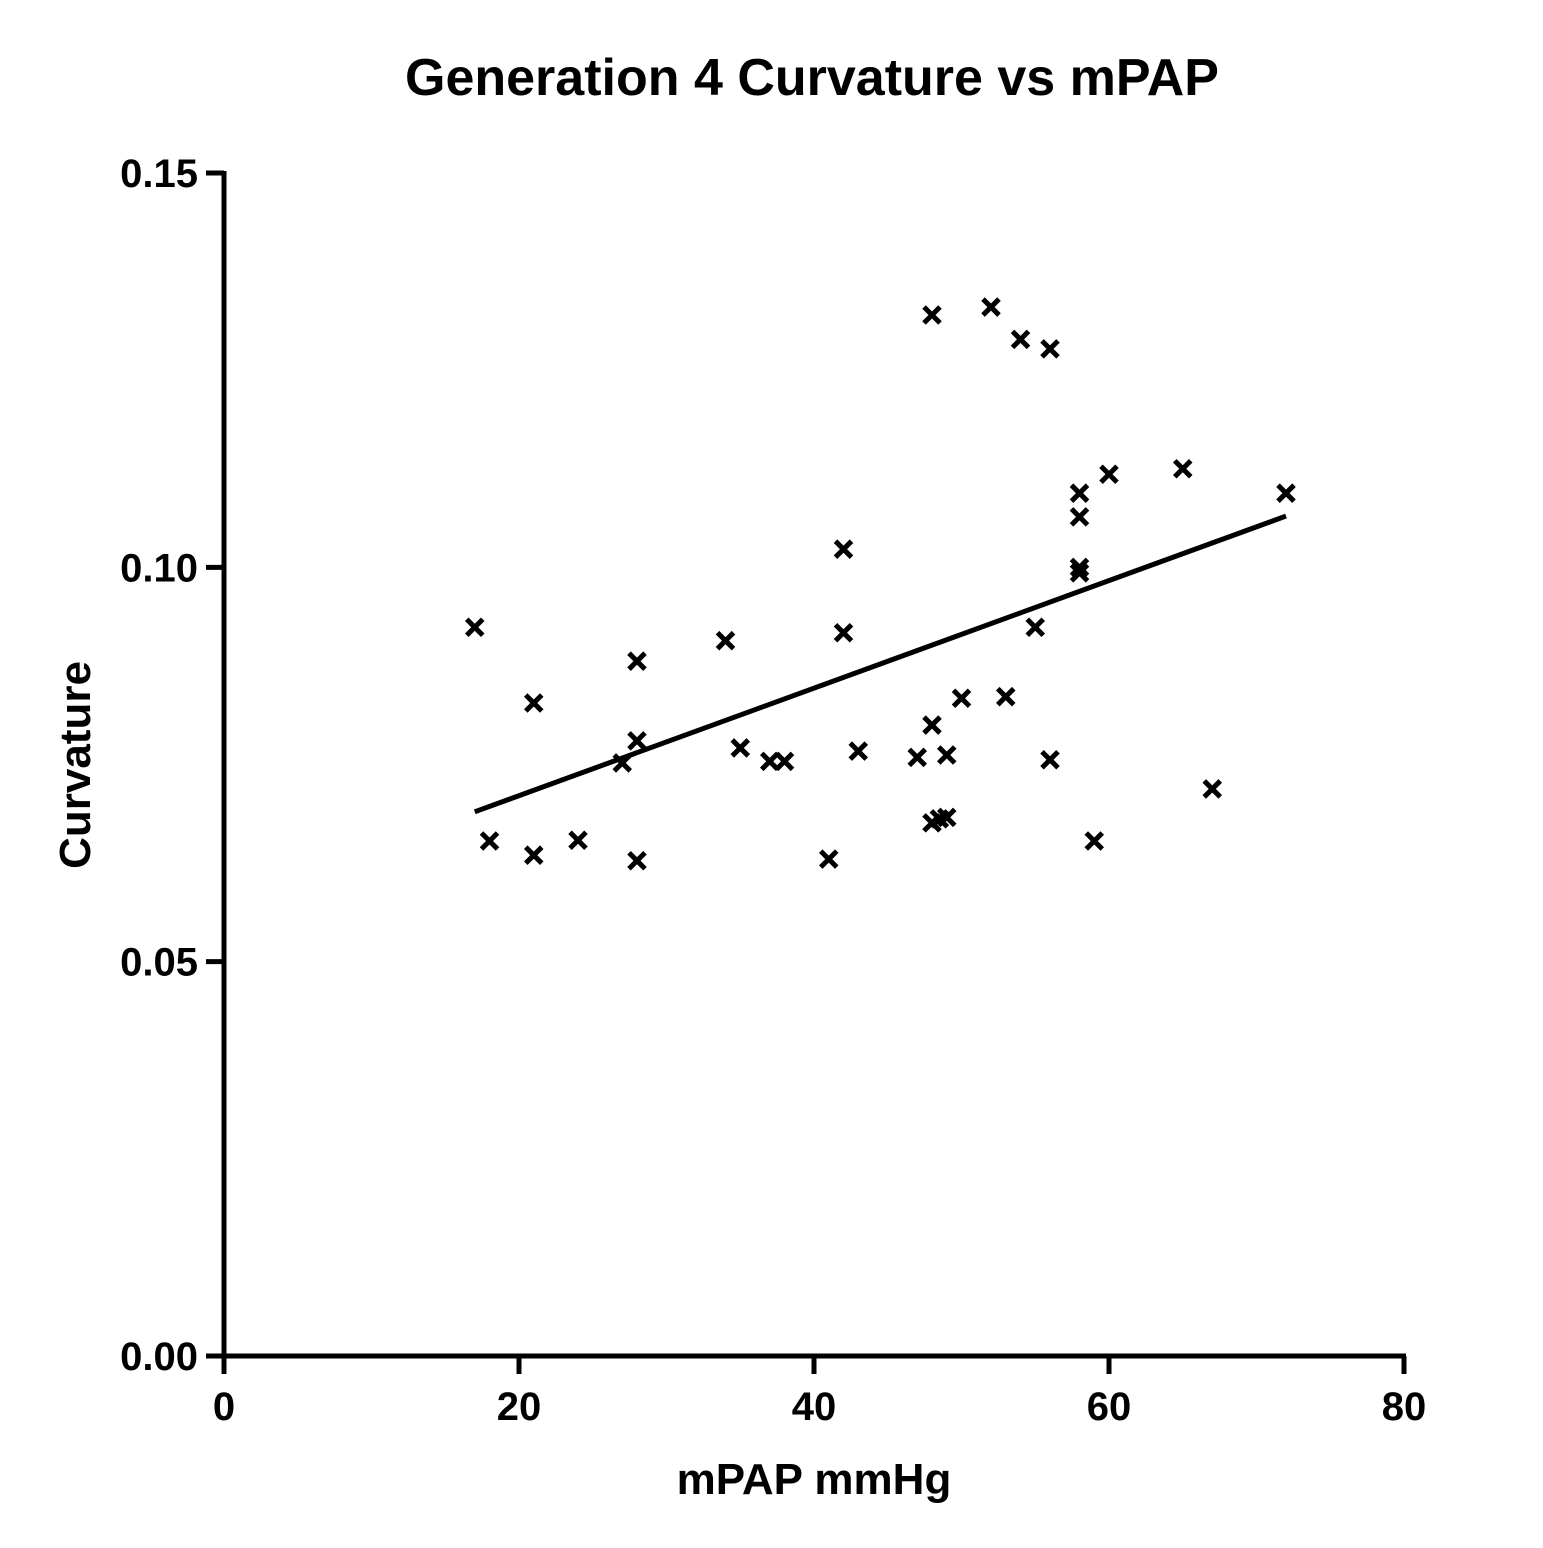  What do you see at coordinates (1404, 1407) in the screenshot?
I see `x-tick-label: 80` at bounding box center [1404, 1407].